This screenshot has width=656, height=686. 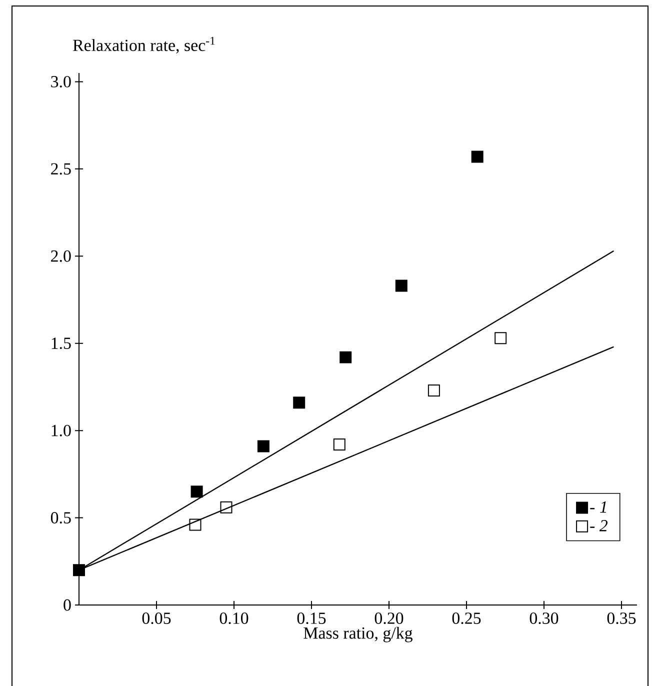 What do you see at coordinates (61, 430) in the screenshot?
I see `y-tick-label: 1.0` at bounding box center [61, 430].